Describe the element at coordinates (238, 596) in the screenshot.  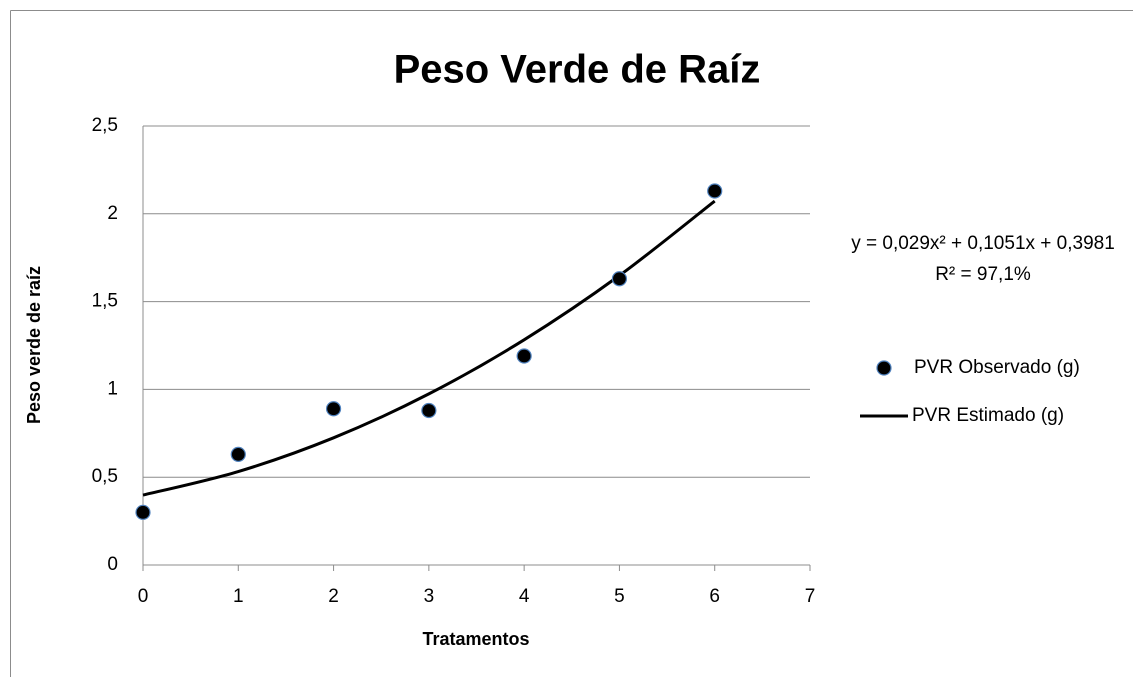
I see `x-tick-label: 1` at that location.